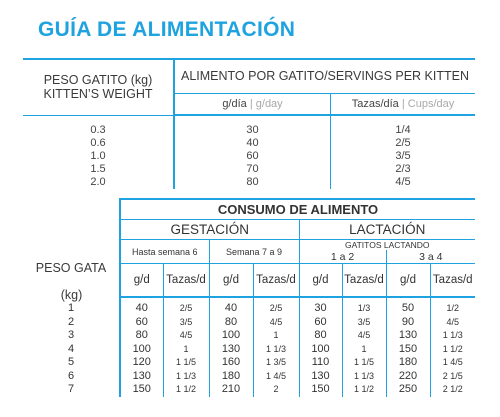  Describe the element at coordinates (276, 322) in the screenshot. I see `queen-cell-d: 4/5` at that location.